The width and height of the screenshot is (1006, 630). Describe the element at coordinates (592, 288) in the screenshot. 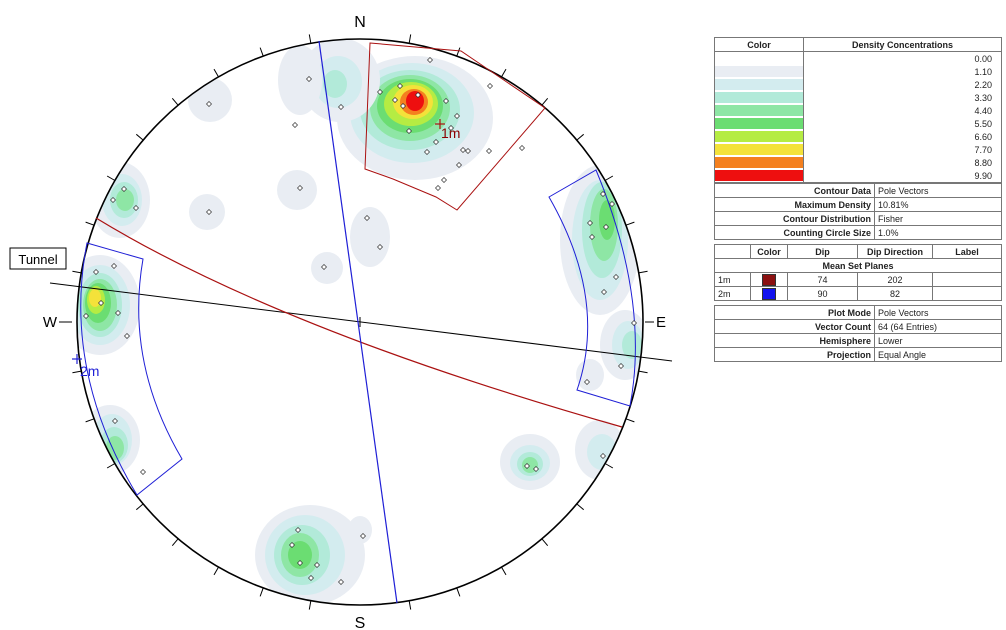

I see `set-2m-window-east` at that location.